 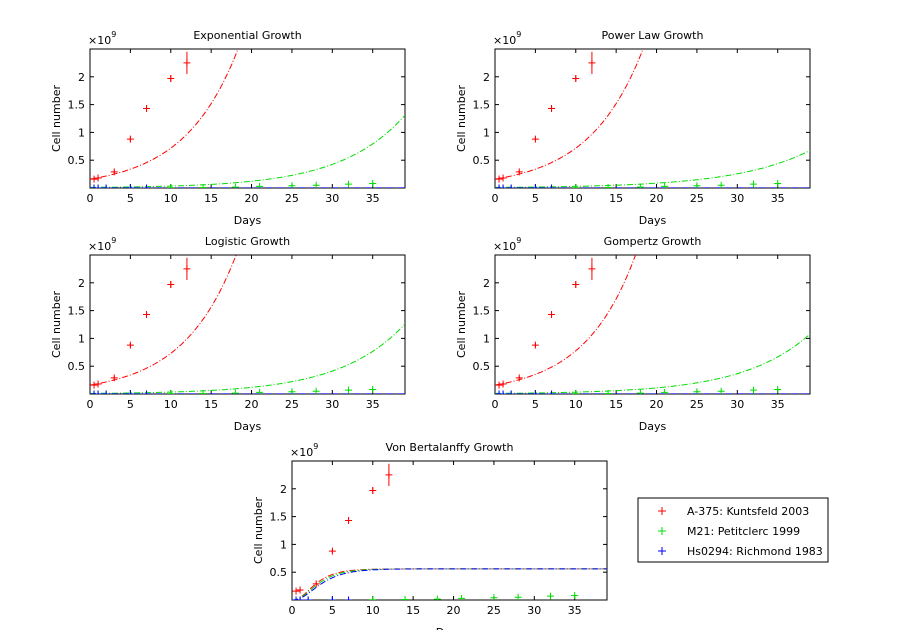 I want to click on fit-curve-m21, so click(x=247, y=358).